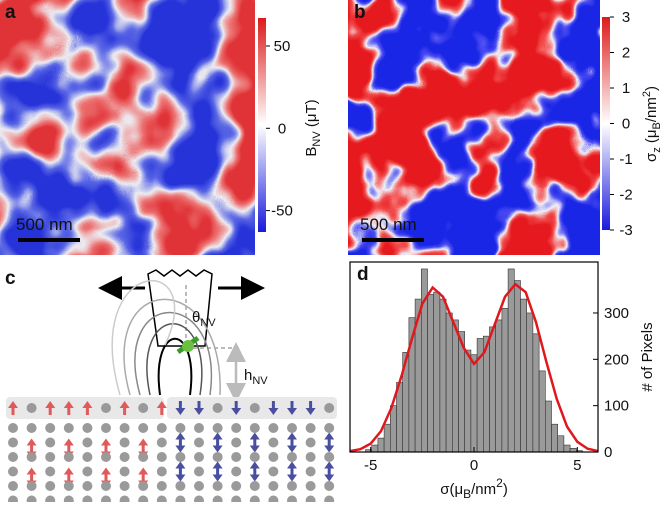  I want to click on colorbar-tick-label: -50, so click(282, 211).